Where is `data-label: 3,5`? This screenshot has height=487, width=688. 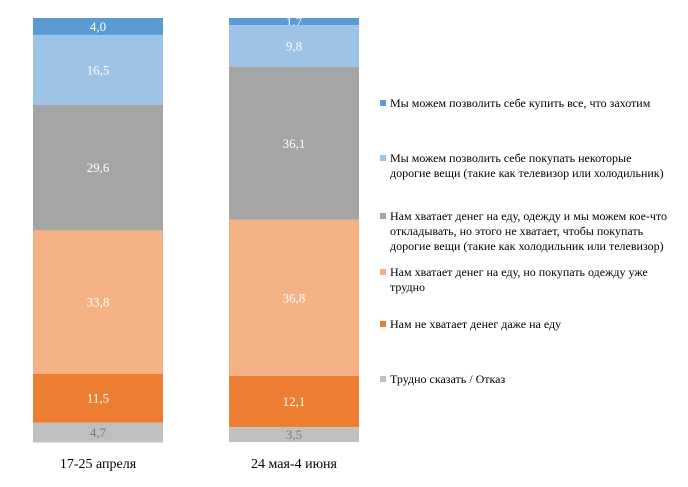
data-label: 3,5 is located at coordinates (294, 434).